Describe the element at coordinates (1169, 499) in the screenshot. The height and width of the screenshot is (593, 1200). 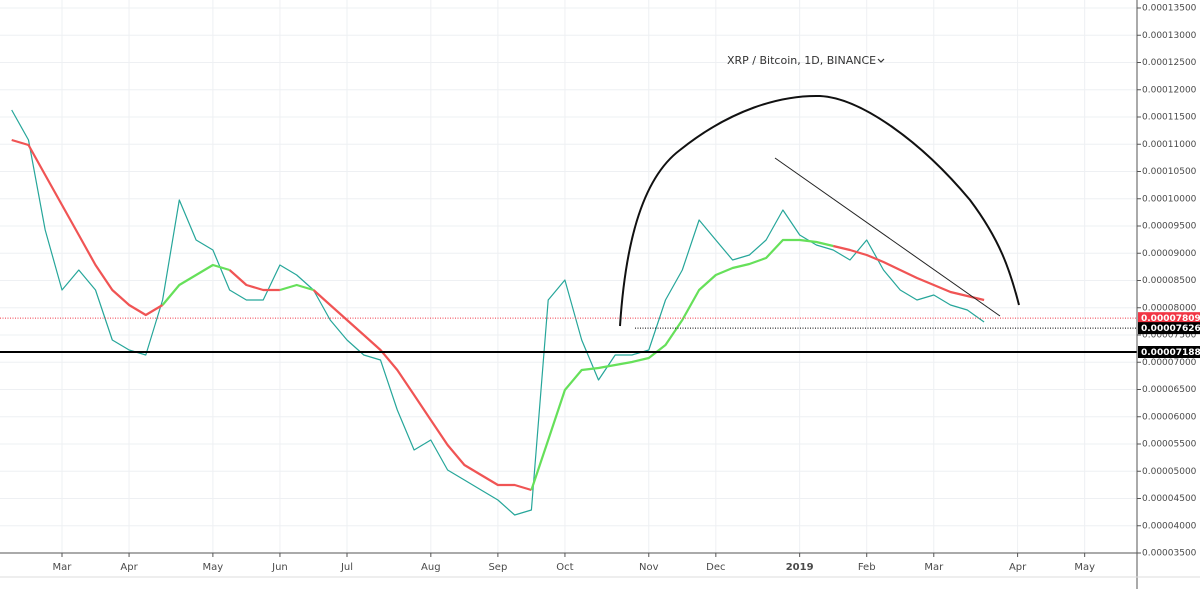
I see `y-tick-label: 0.00004500` at that location.